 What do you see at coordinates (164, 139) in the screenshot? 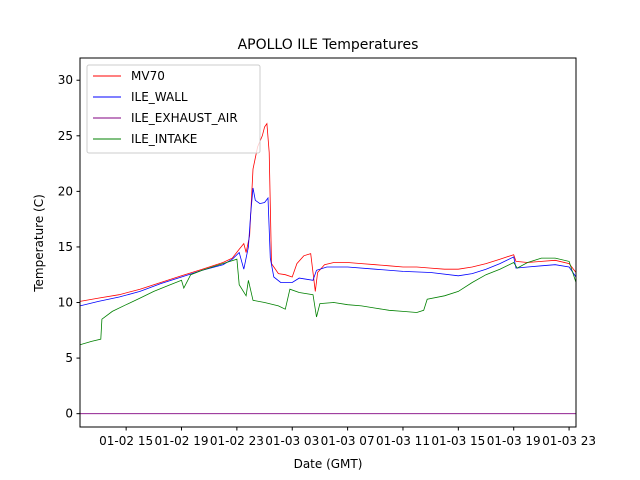
I see `legend-label: ILE_INTAKE` at bounding box center [164, 139].